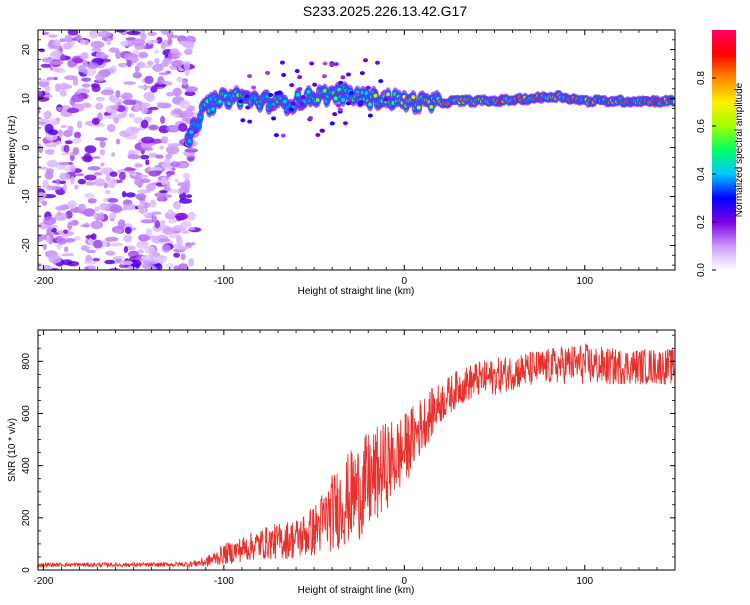 This screenshot has height=605, width=750. I want to click on spectrogram-signal-ridge, so click(429, 103).